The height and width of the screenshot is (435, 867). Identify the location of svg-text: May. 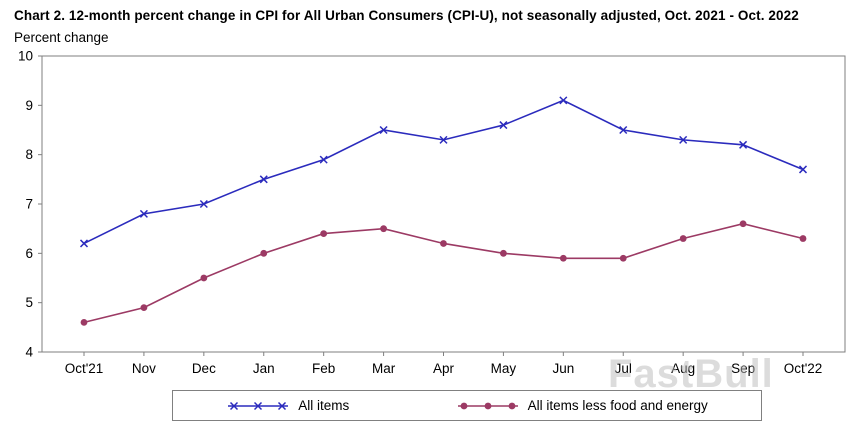
(504, 368).